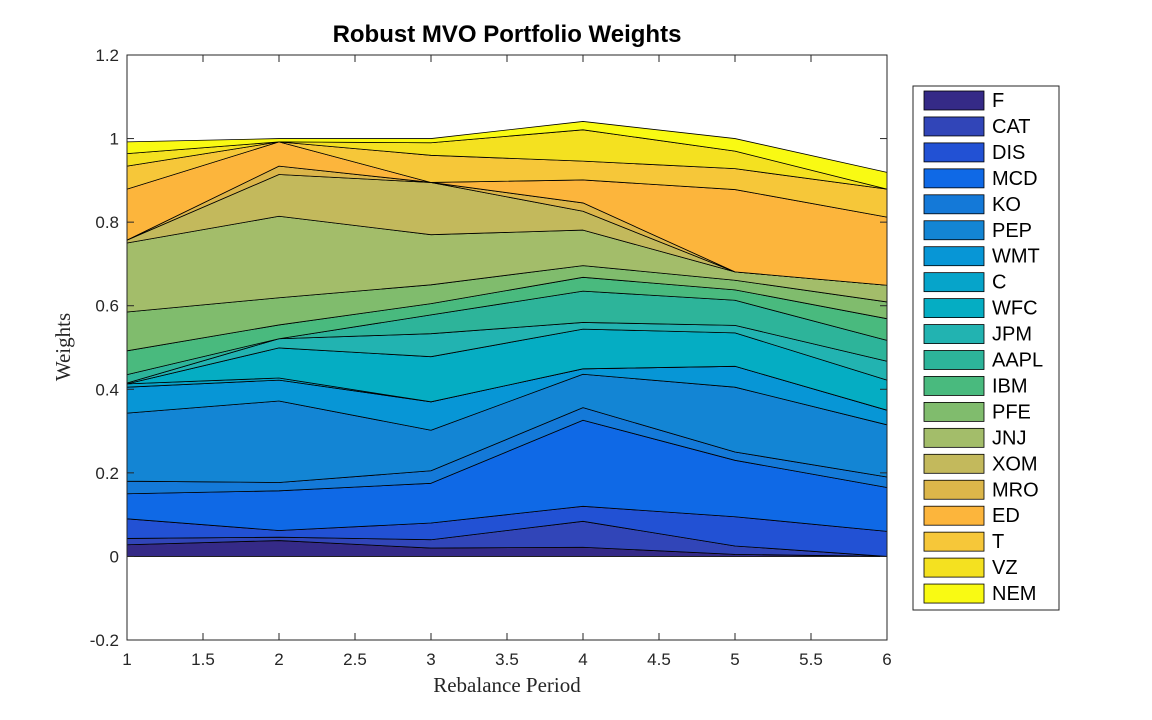 This screenshot has width=1152, height=720. I want to click on legend-label: PFE, so click(1011, 412).